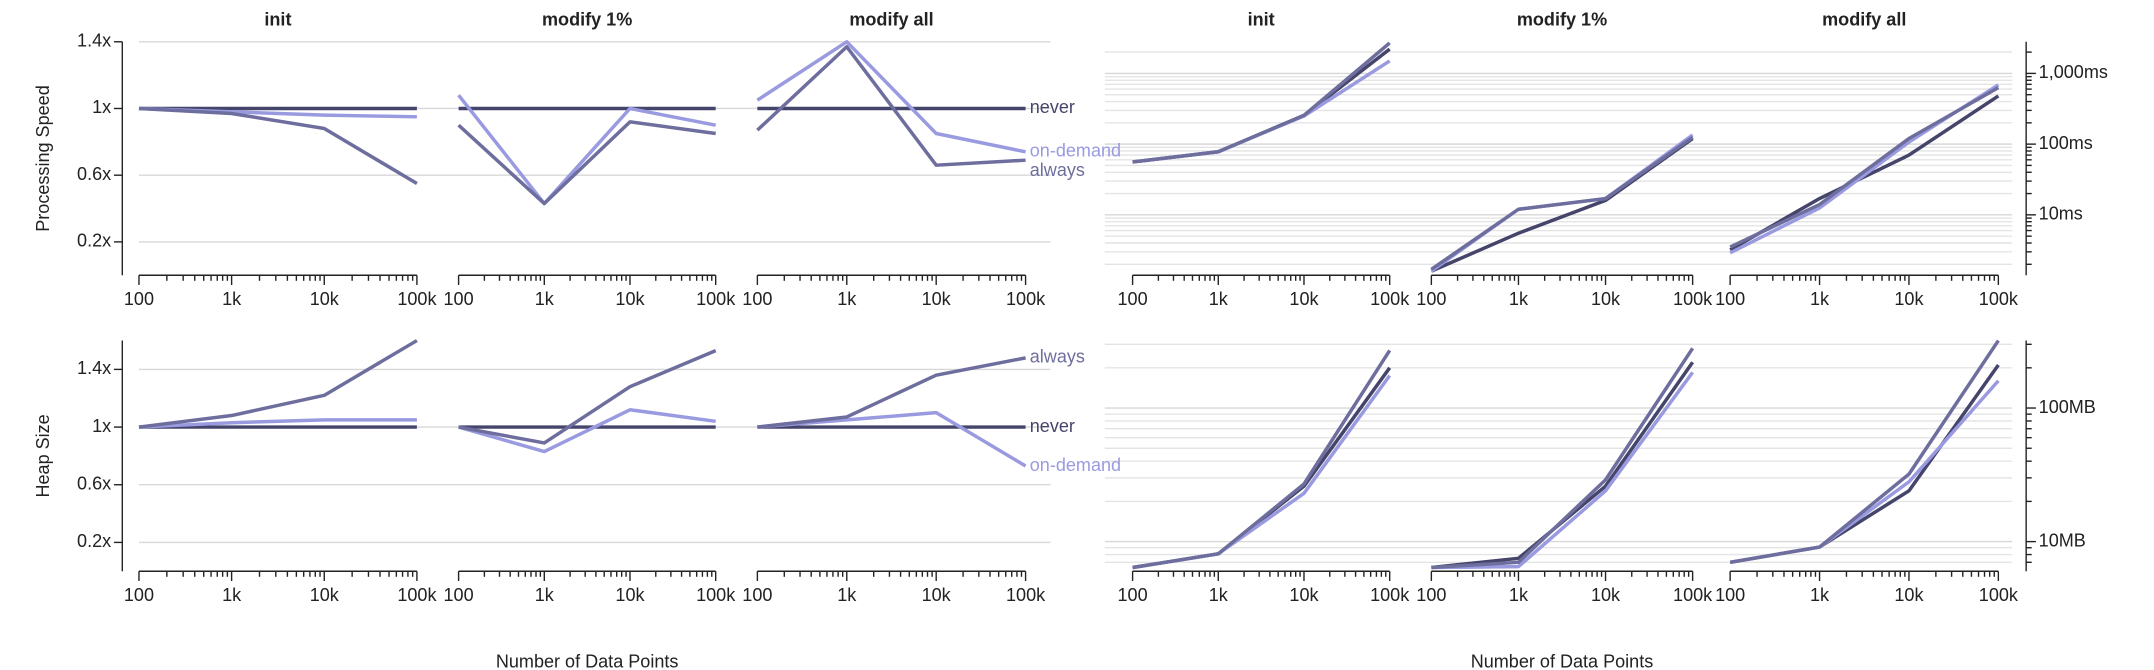 This screenshot has width=2154, height=670. What do you see at coordinates (101, 426) in the screenshot?
I see `y-tick-label: 1x` at bounding box center [101, 426].